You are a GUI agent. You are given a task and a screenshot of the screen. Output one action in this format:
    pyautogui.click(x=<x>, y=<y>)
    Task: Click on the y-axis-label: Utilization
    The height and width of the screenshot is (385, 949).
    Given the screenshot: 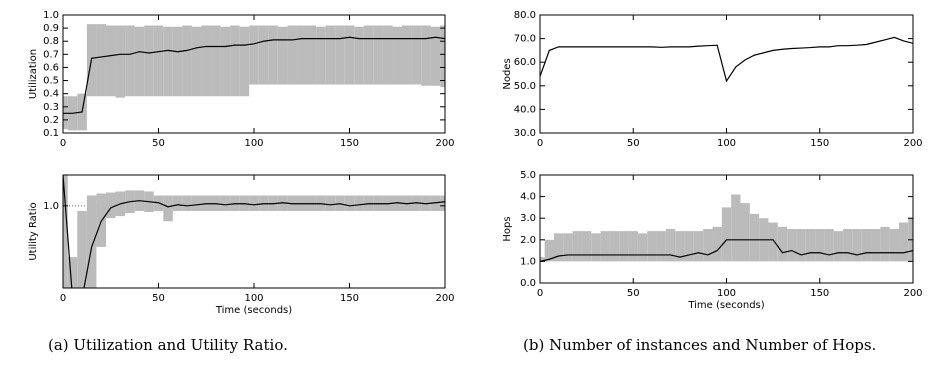 What is the action you would take?
    pyautogui.click(x=33, y=74)
    